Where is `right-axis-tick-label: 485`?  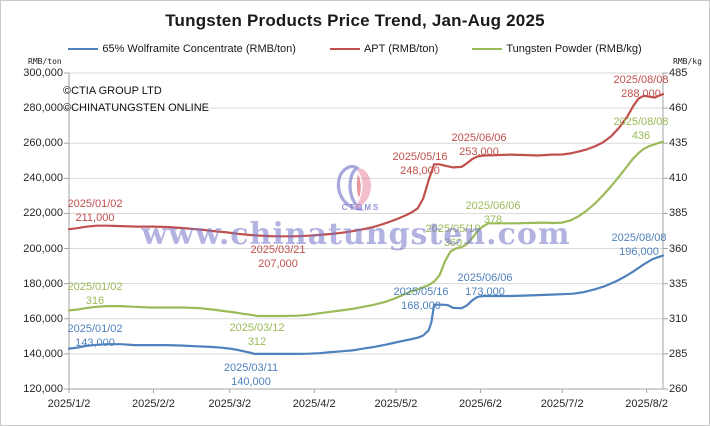 right-axis-tick-label: 485 is located at coordinates (678, 73).